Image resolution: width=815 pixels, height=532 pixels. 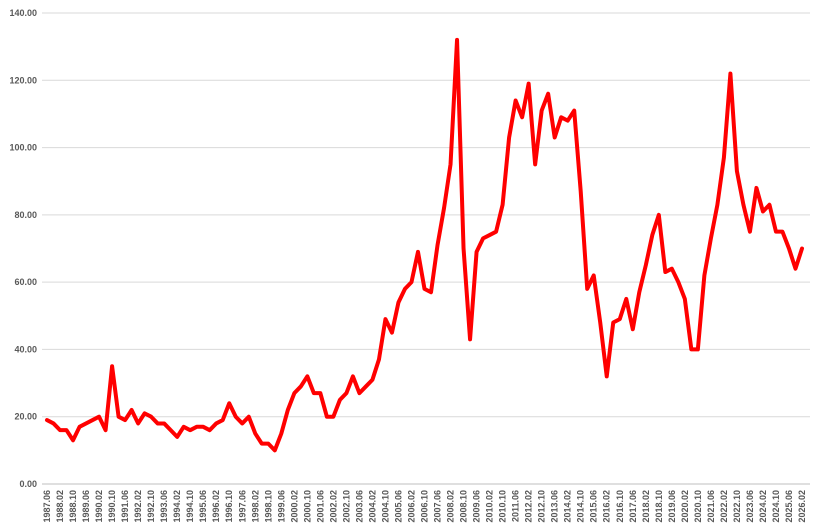 I want to click on x-tick-label: 2018.10, so click(x=659, y=506).